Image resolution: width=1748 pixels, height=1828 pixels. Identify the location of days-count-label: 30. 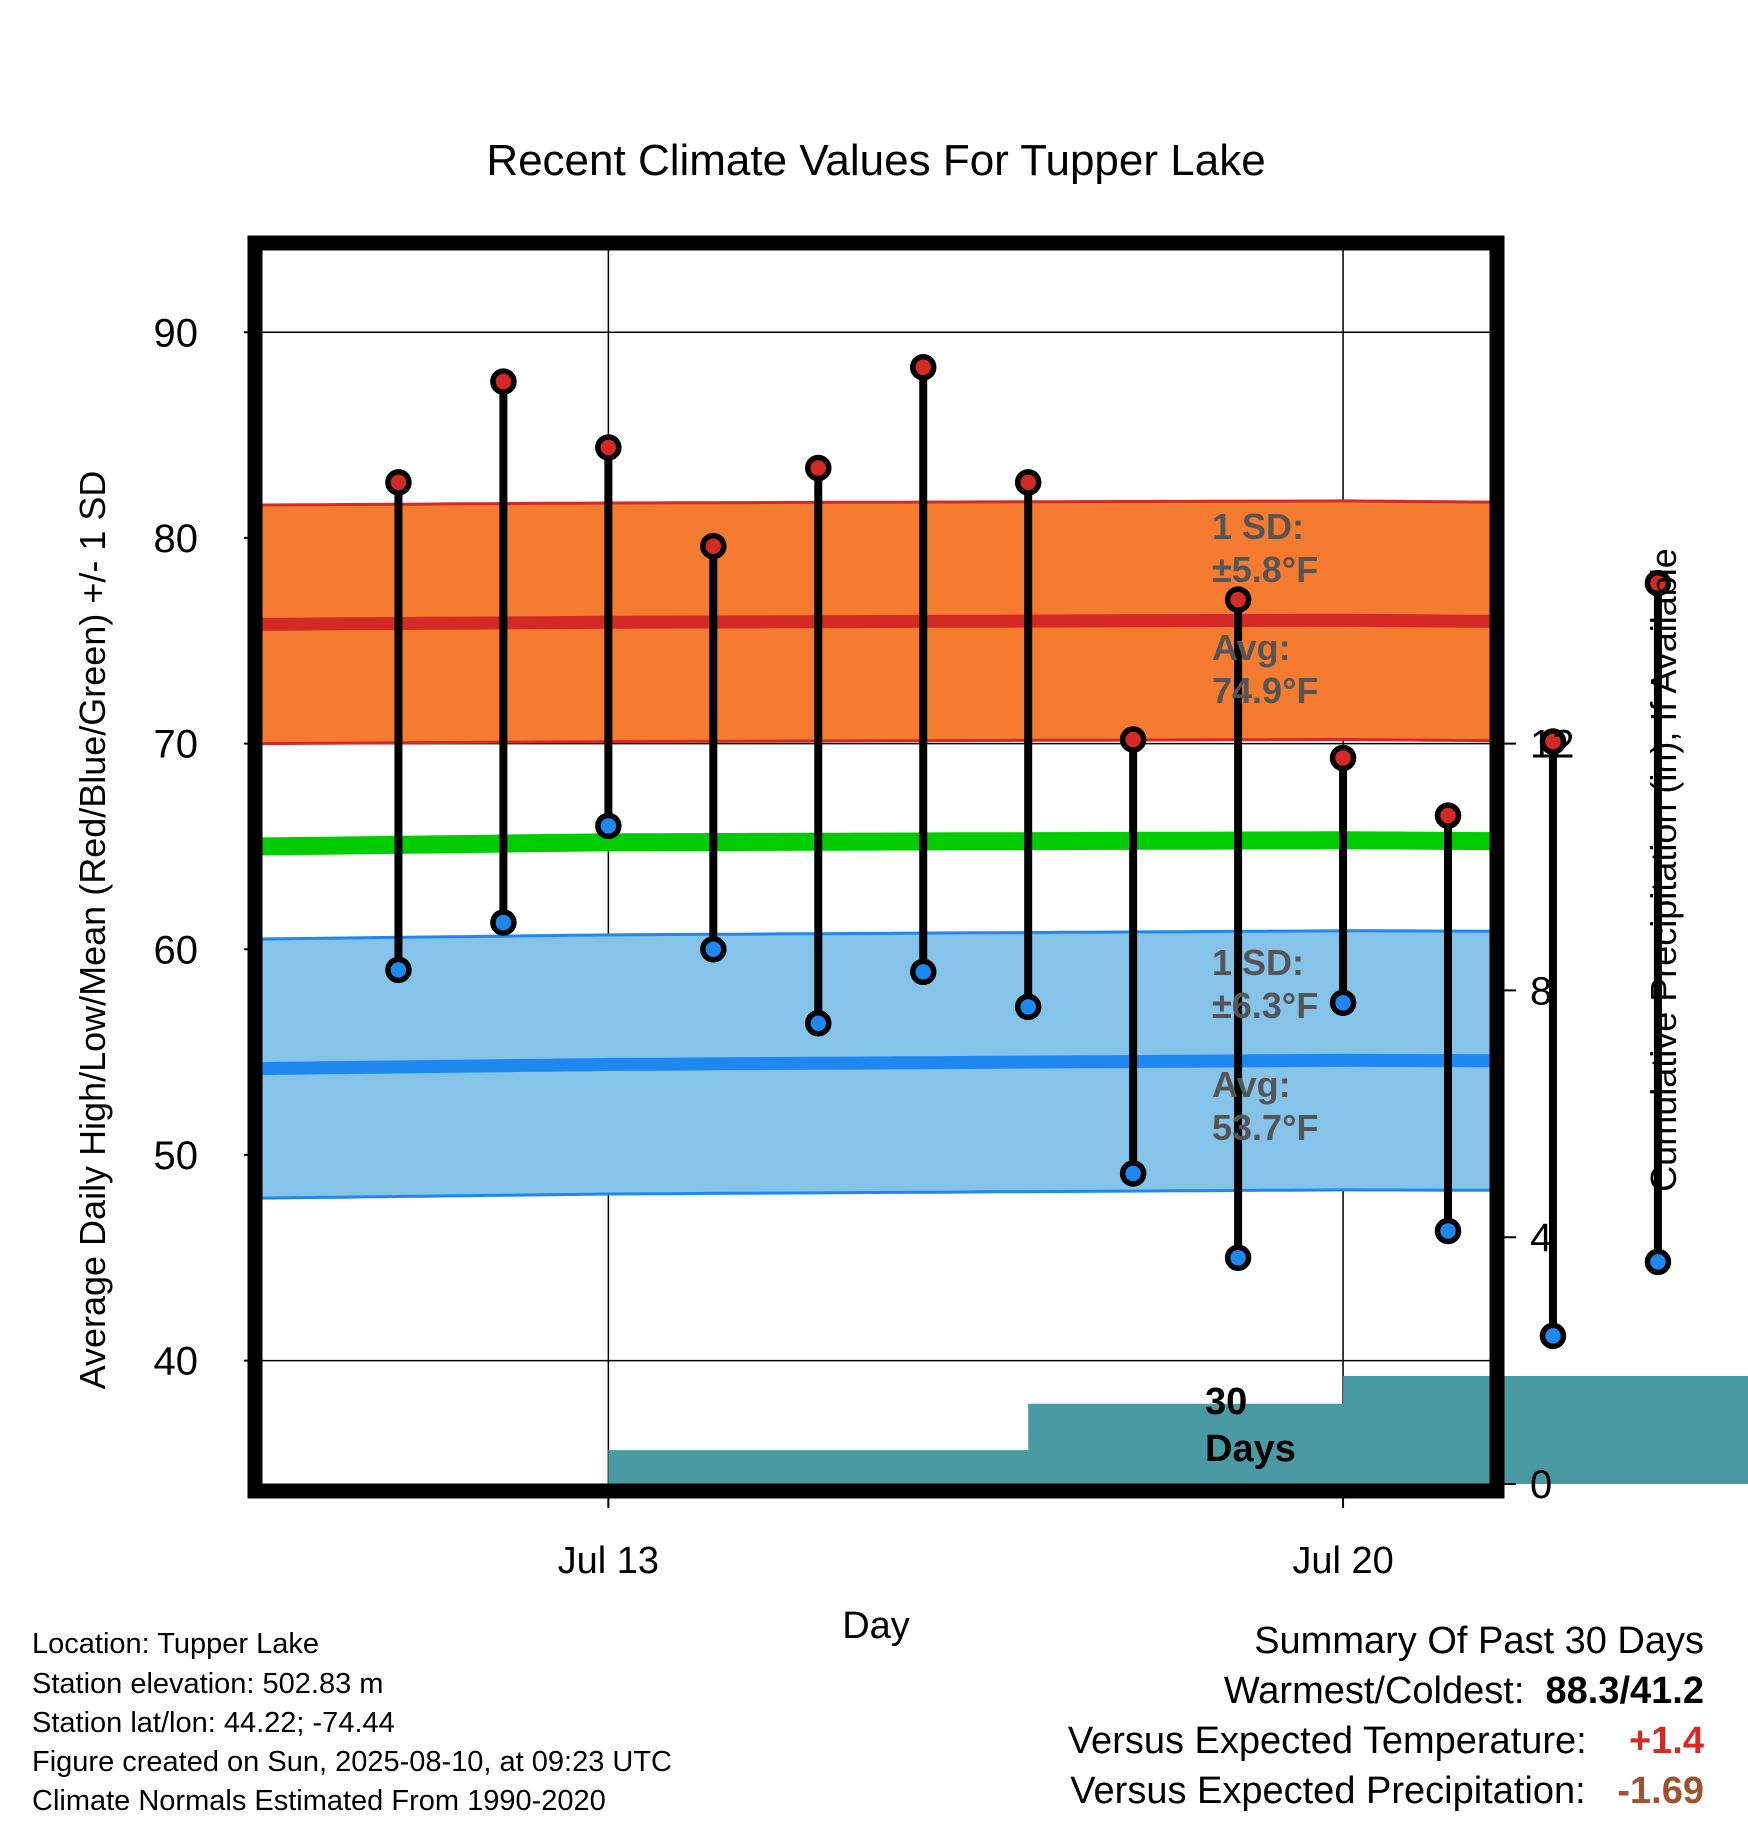
(1226, 1402).